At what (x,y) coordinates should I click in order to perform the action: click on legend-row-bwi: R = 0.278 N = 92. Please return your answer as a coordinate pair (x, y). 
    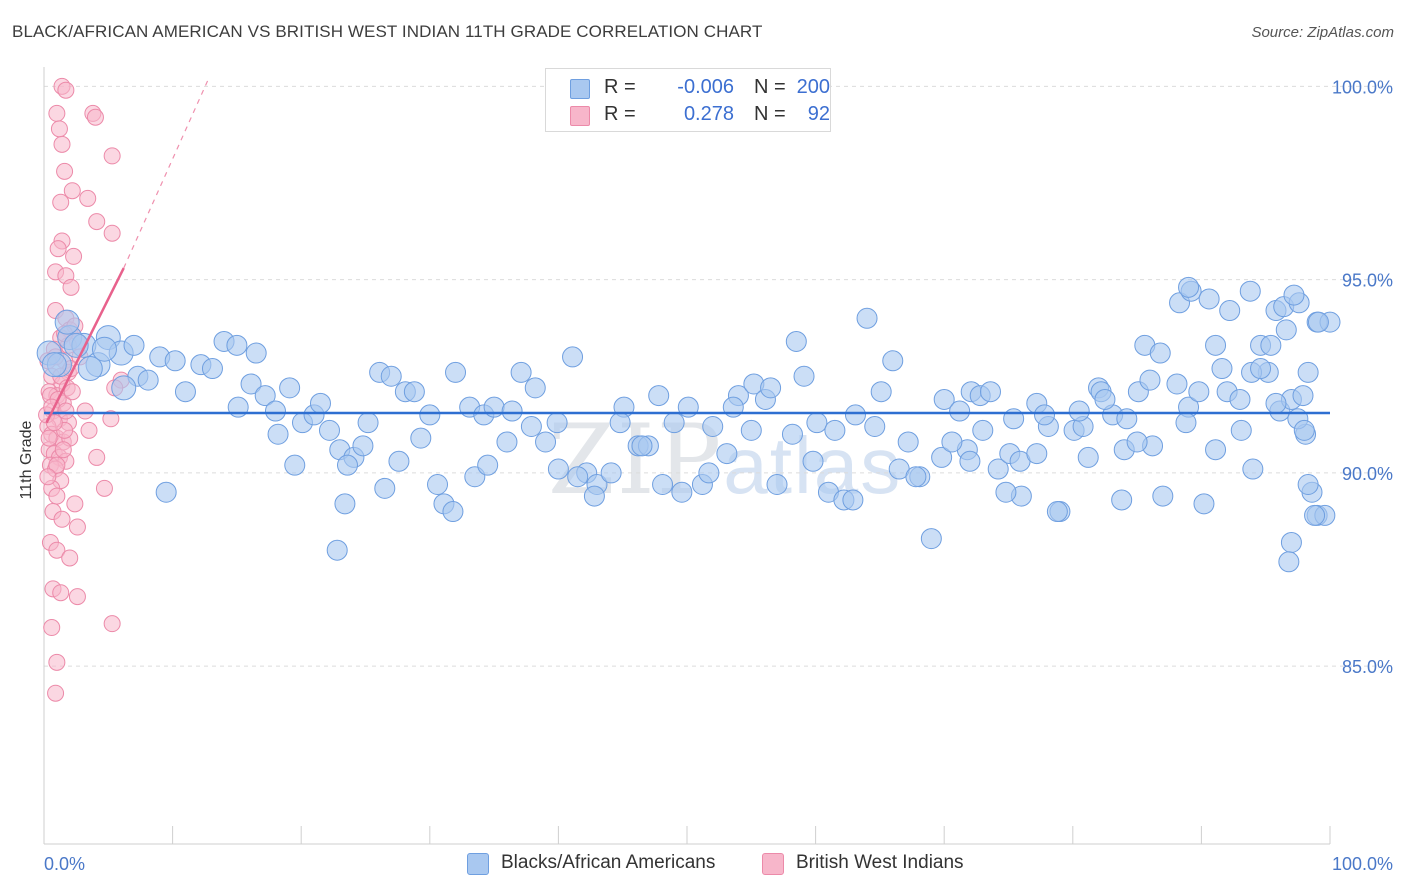
    Looking at the image, I should click on (700, 115).